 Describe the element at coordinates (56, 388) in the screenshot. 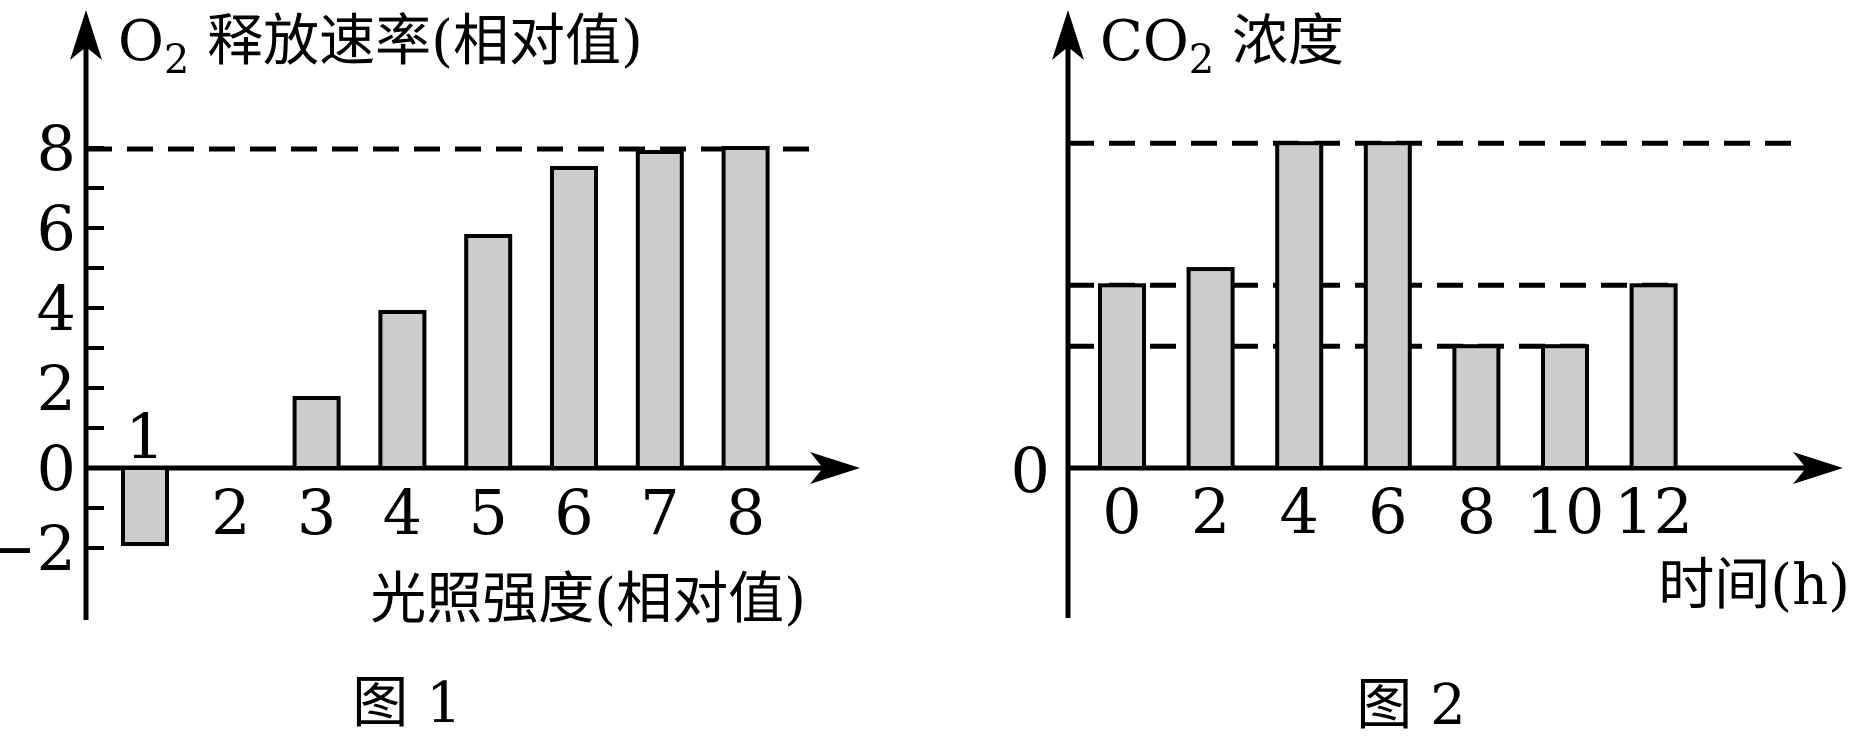

I see `fig1-y-tick-label: 2` at that location.